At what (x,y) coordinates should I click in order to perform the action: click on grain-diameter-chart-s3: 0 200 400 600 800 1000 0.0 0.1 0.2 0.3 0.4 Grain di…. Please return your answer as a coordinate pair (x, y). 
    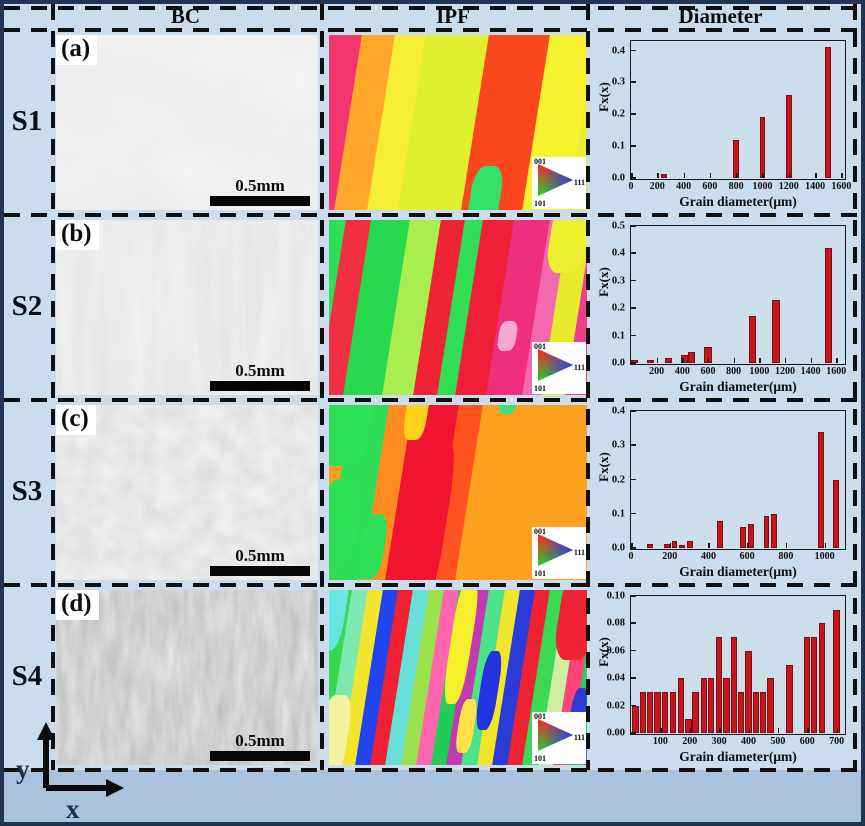
    Looking at the image, I should click on (727, 492).